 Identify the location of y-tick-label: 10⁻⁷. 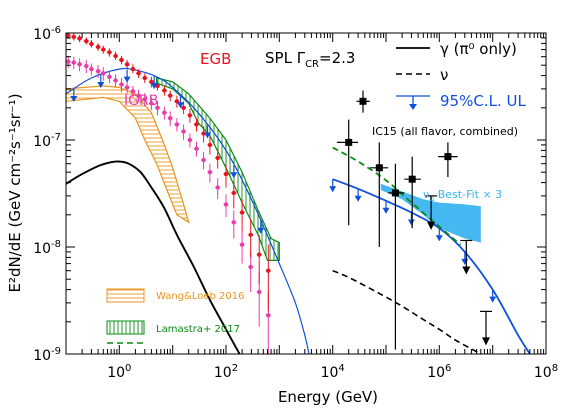
(47, 141).